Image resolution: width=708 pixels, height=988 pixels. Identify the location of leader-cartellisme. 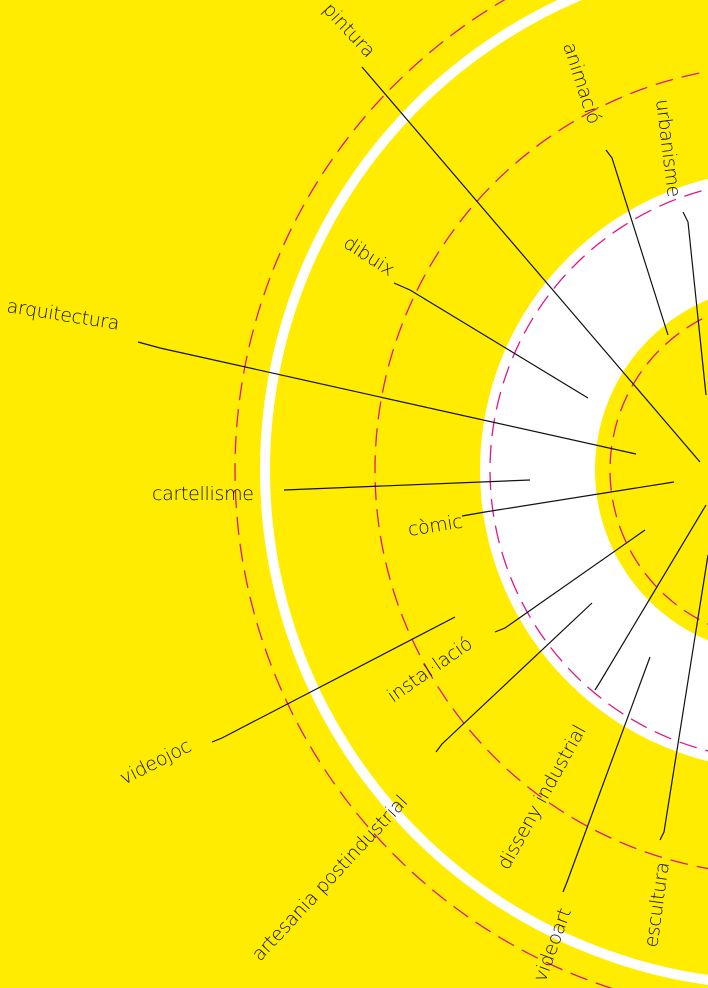
(407, 485).